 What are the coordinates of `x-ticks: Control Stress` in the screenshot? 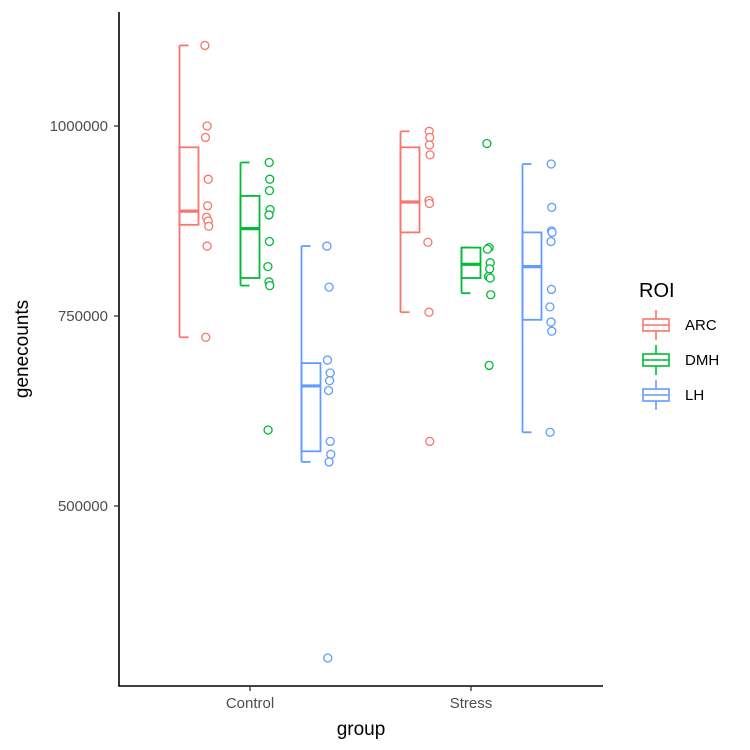 It's located at (359, 699).